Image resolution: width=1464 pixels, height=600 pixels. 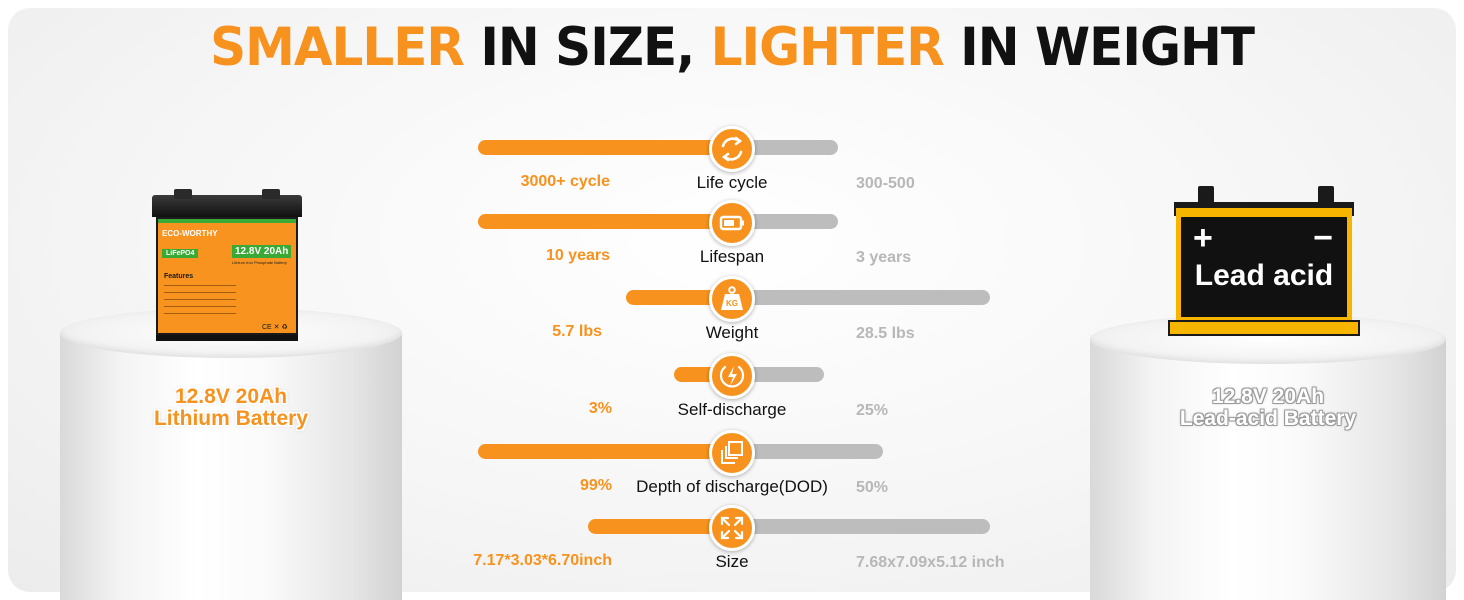 I want to click on lithium-value: 99%, so click(x=595, y=485).